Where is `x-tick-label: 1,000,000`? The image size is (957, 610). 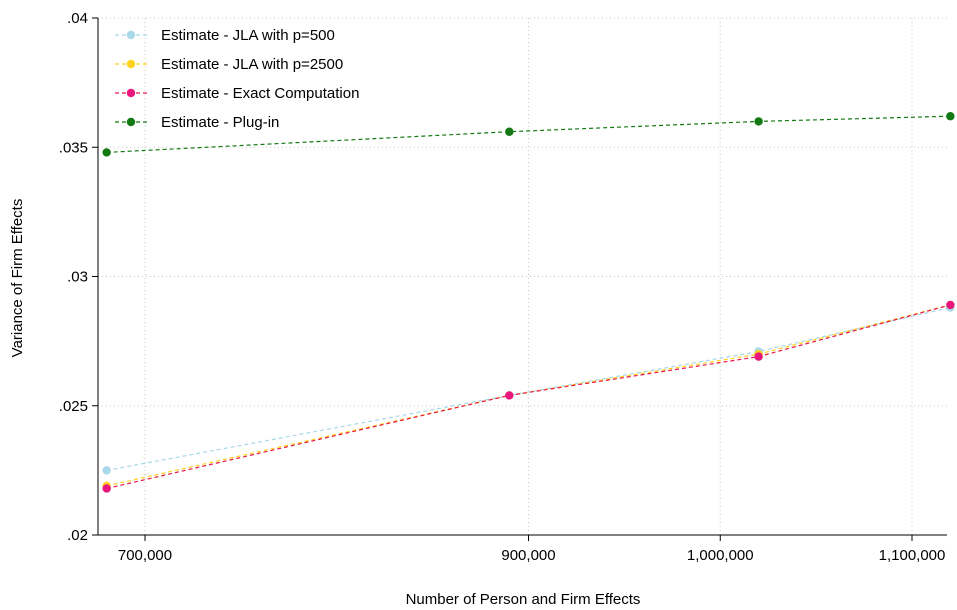 x-tick-label: 1,000,000 is located at coordinates (720, 555).